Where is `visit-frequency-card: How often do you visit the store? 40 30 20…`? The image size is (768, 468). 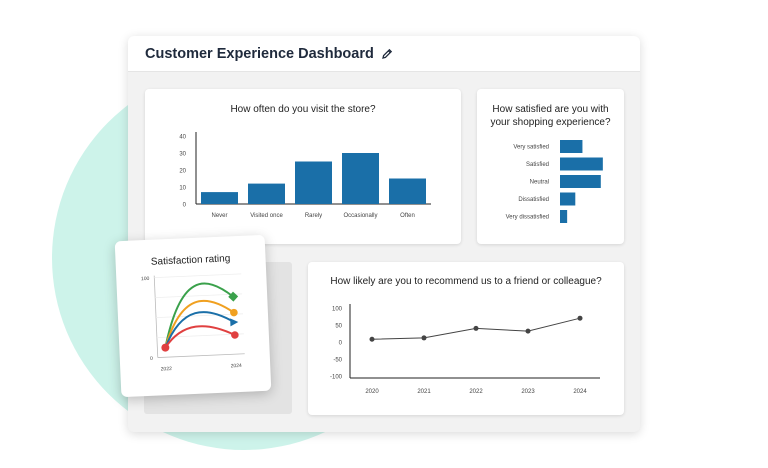 visit-frequency-card: How often do you visit the store? 40 30 20… is located at coordinates (303, 166).